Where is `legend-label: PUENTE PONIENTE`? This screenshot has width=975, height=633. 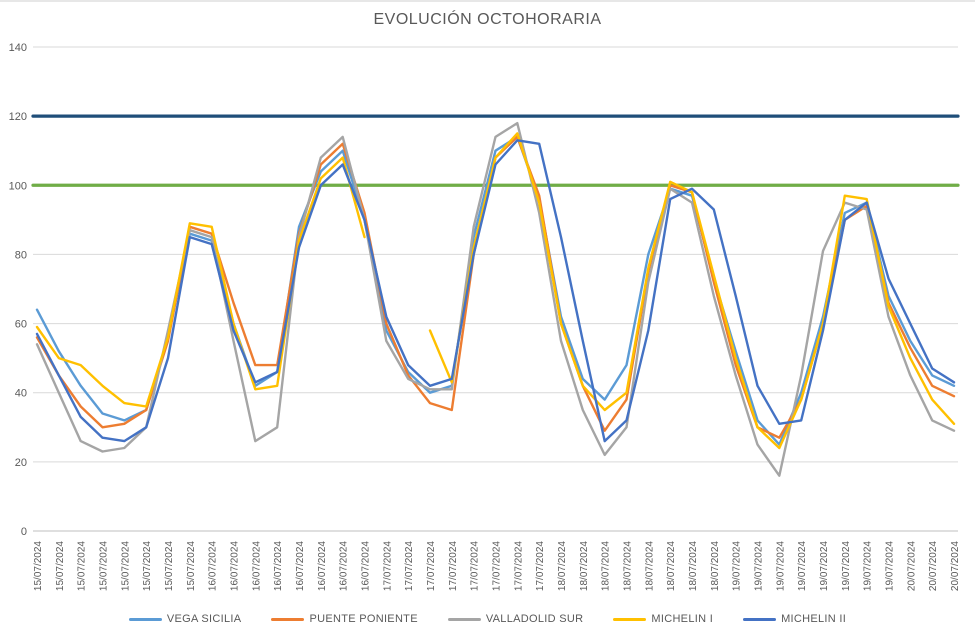 legend-label: PUENTE PONIENTE is located at coordinates (363, 619).